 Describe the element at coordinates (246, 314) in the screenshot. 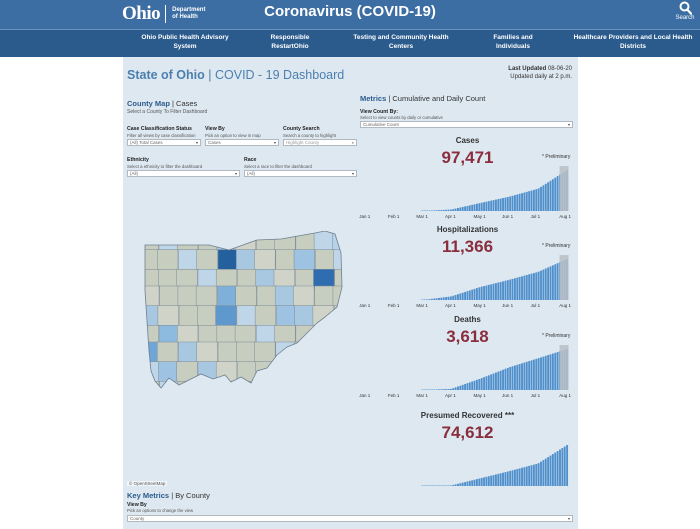

I see `ohio-county-map` at that location.